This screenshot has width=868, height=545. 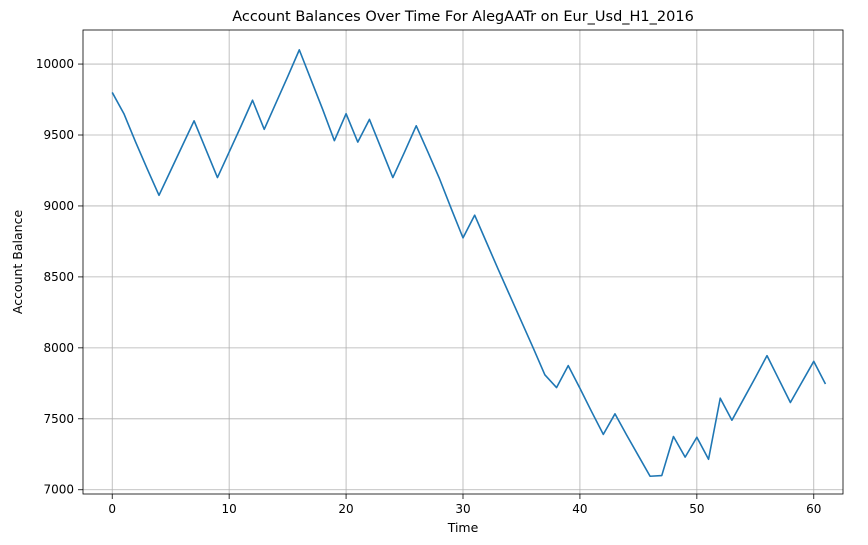 I want to click on x-tick-label: 40, so click(x=579, y=509).